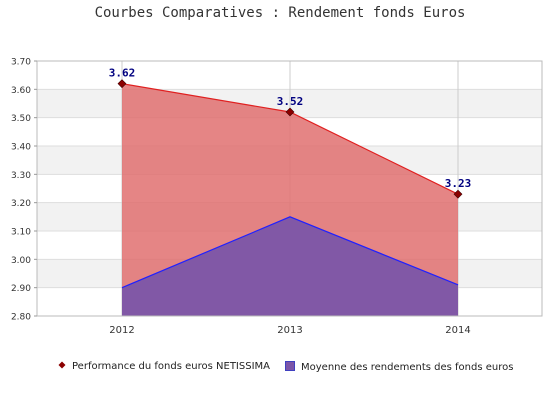  Describe the element at coordinates (171, 366) in the screenshot. I see `legend-label-netissima: Performance du fonds euros NETISSIMA` at that location.